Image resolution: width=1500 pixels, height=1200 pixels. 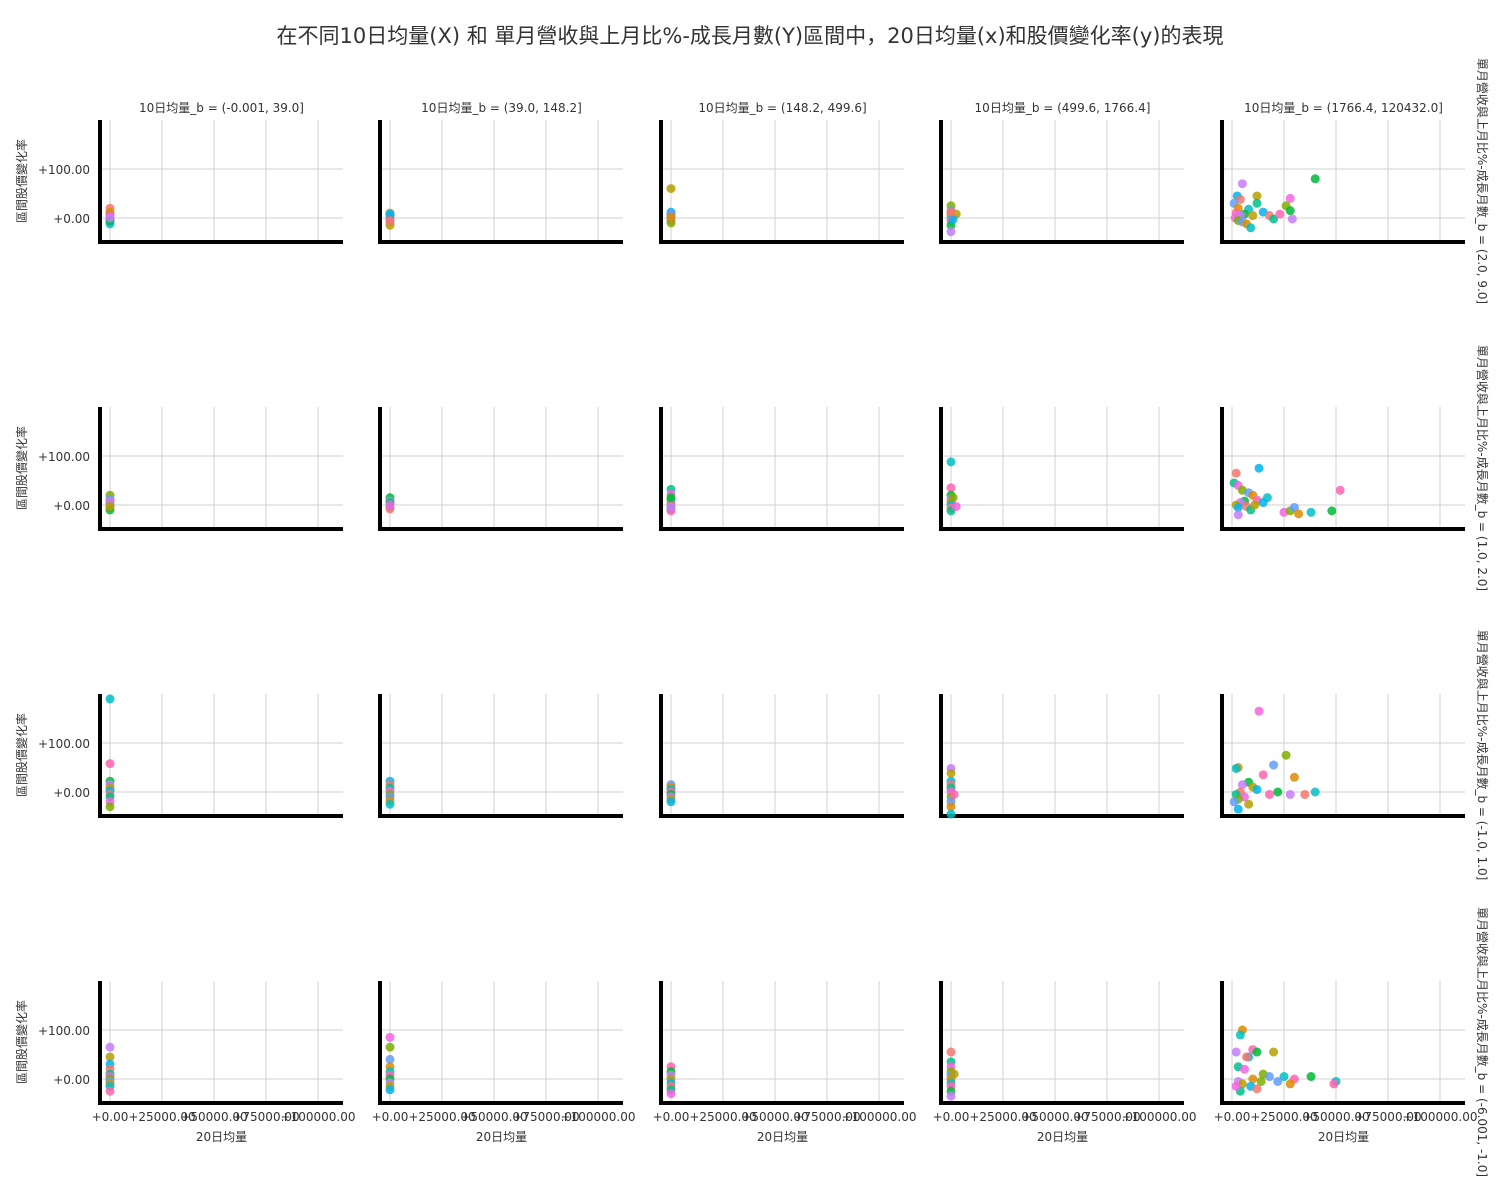 I want to click on column-label: 10日均量_b = (-0.001, 39.0], so click(x=221, y=108).